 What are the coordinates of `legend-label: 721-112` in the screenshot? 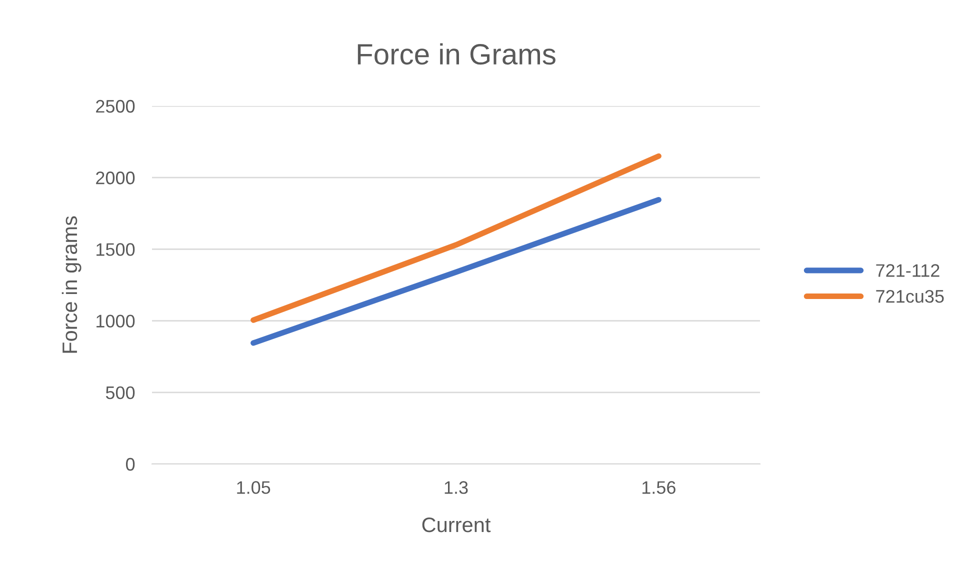 It's located at (908, 270).